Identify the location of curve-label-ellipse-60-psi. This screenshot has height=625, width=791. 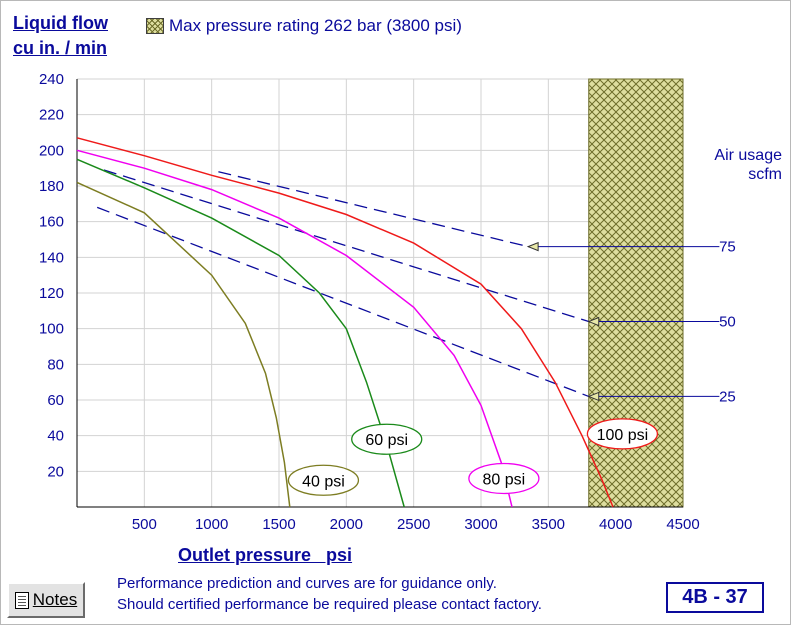
(387, 439).